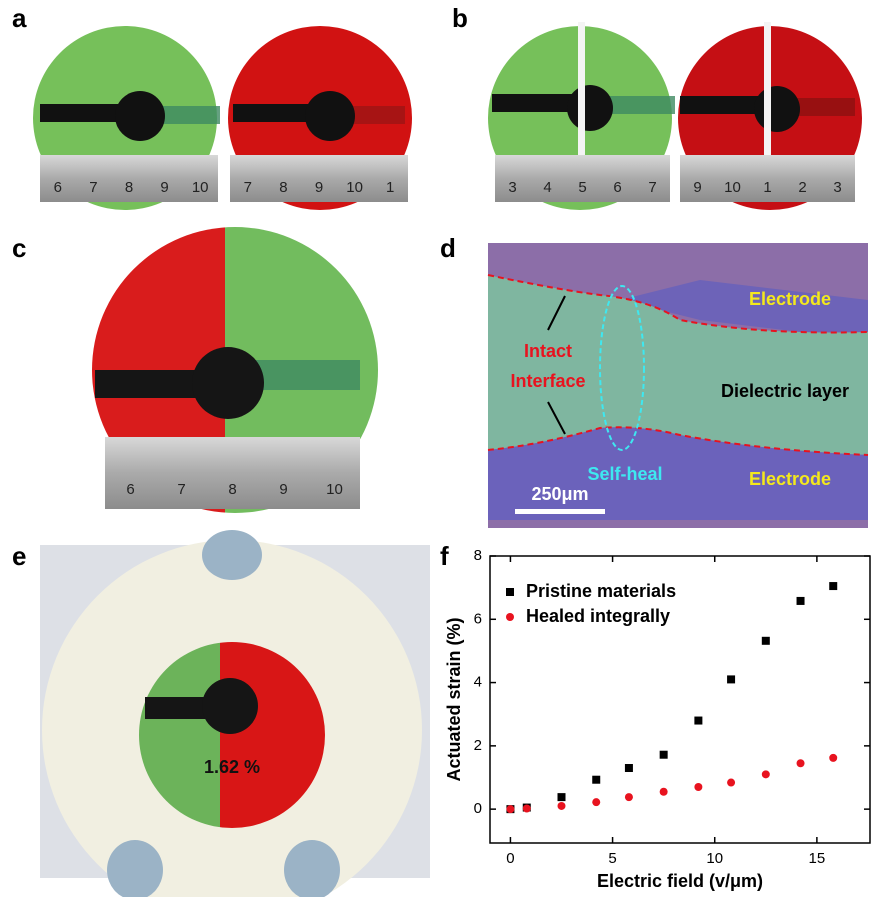  What do you see at coordinates (19, 556) in the screenshot?
I see `panel-label: e` at bounding box center [19, 556].